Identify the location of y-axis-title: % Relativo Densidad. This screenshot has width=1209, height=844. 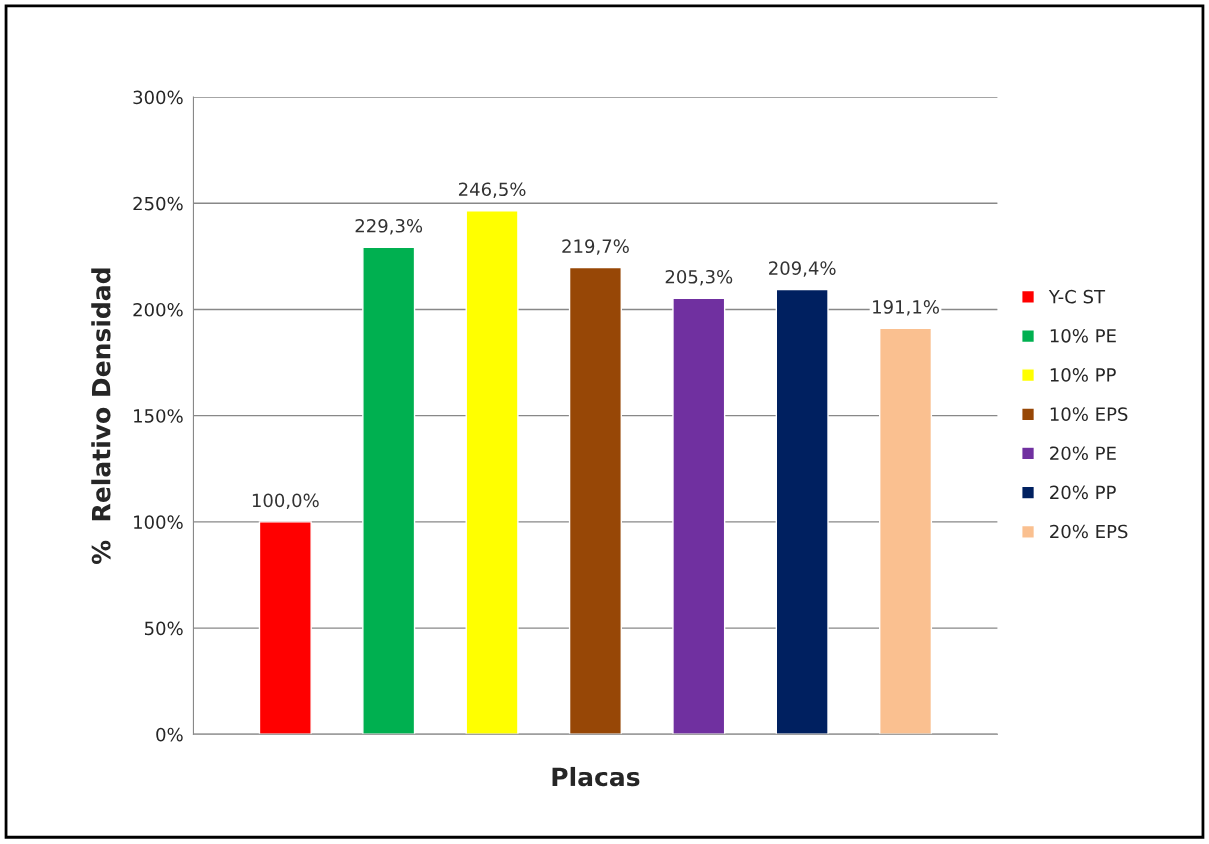
(101, 416).